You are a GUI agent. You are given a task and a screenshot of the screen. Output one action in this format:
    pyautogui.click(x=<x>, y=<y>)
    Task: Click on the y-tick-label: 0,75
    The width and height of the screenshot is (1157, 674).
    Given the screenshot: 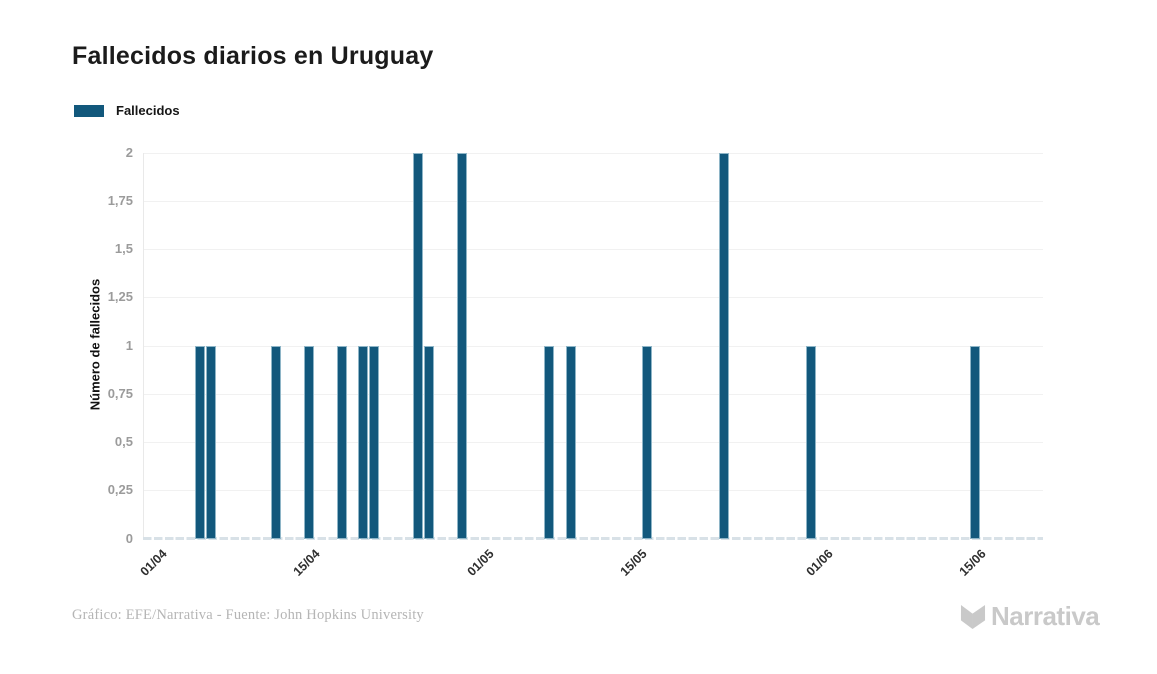 What is the action you would take?
    pyautogui.click(x=120, y=393)
    